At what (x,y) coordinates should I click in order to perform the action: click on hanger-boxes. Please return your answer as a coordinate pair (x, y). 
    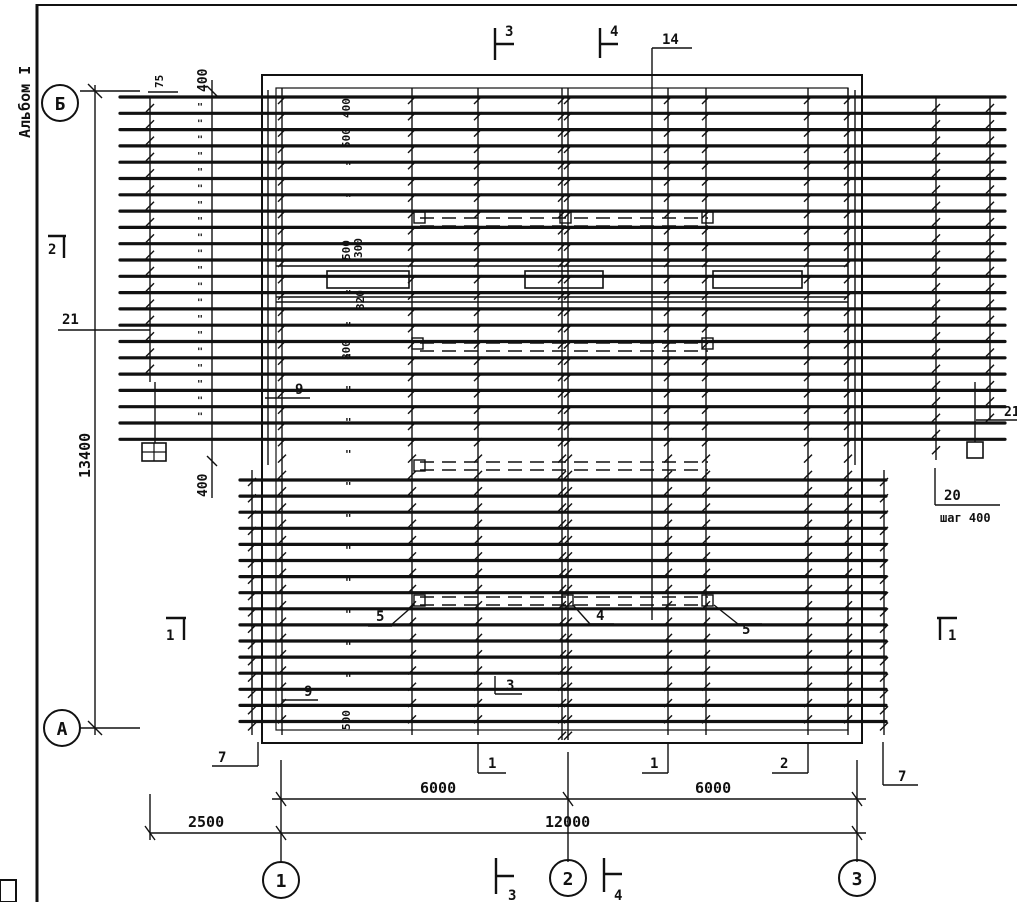
    Looking at the image, I should click on (562, 422).